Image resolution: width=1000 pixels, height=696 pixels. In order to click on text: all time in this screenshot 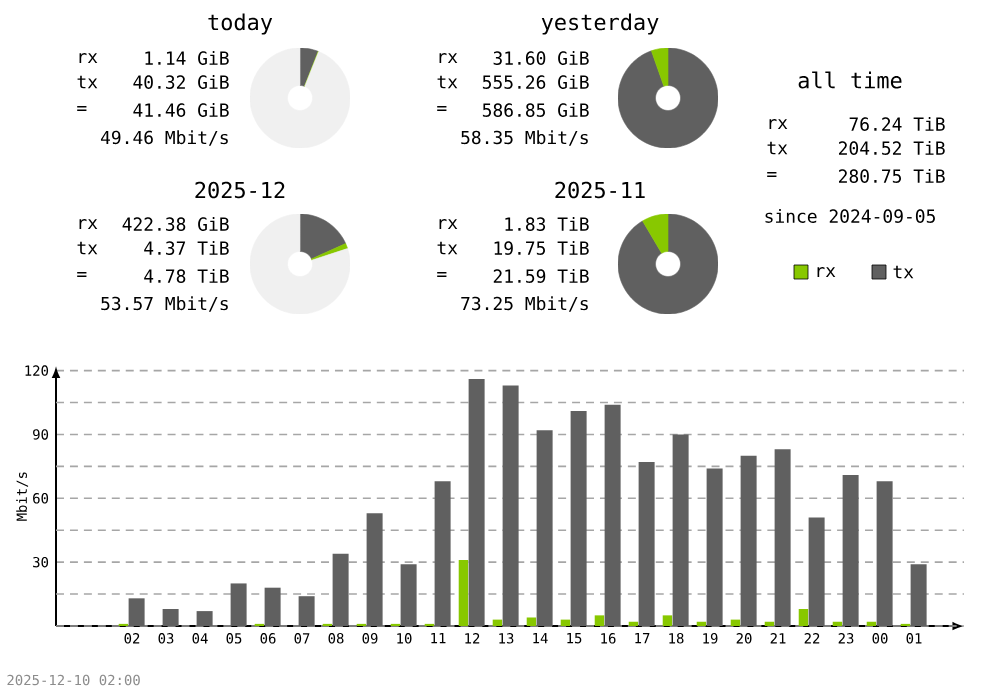, I will do `click(850, 80)`.